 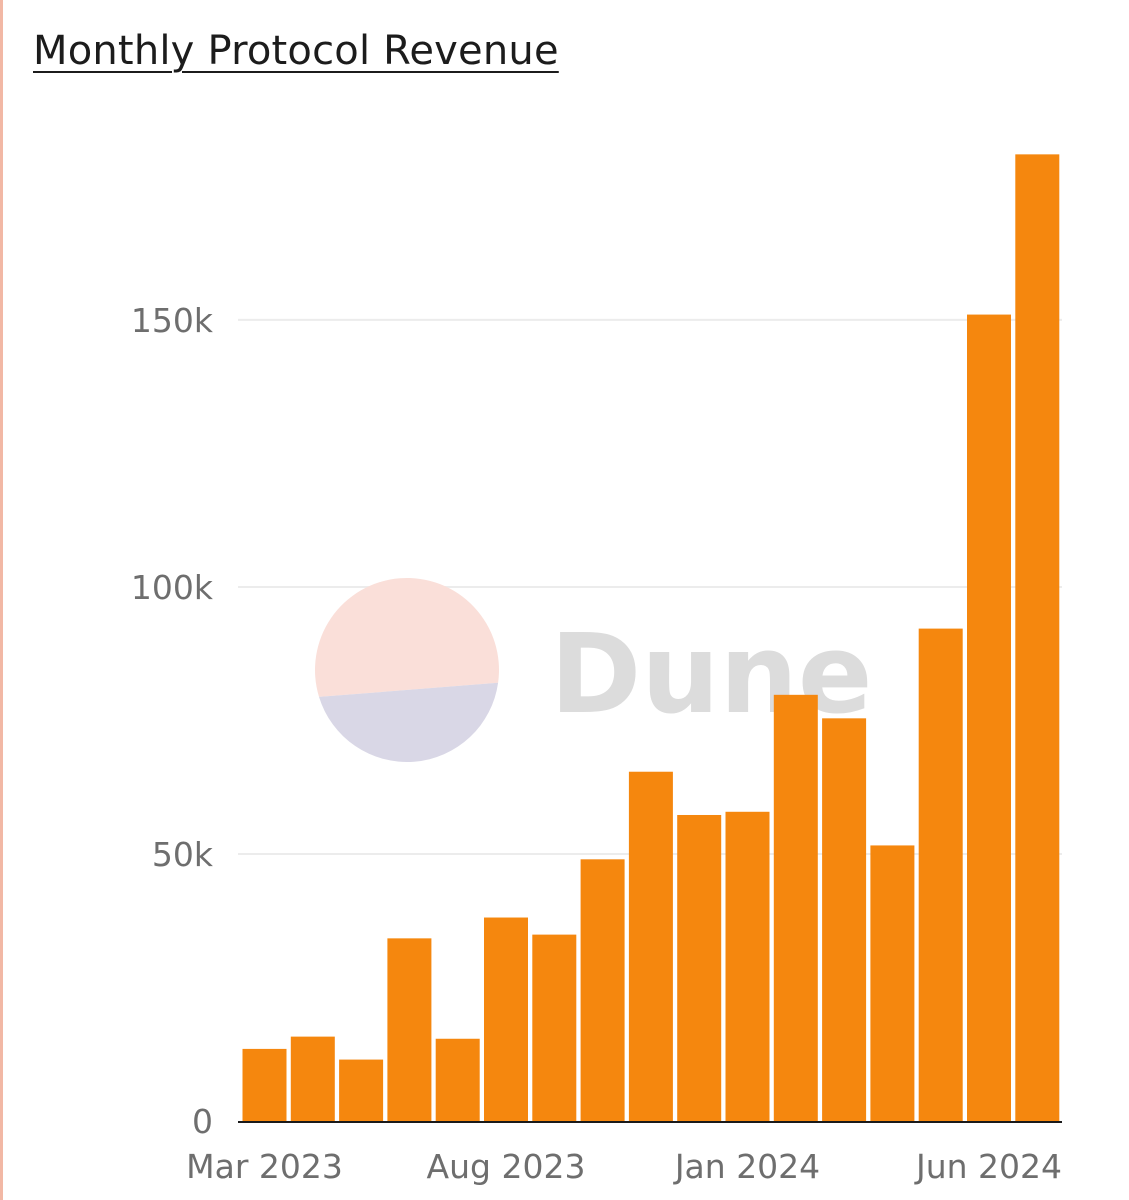 What do you see at coordinates (202, 1121) in the screenshot?
I see `y-tick-label: 0` at bounding box center [202, 1121].